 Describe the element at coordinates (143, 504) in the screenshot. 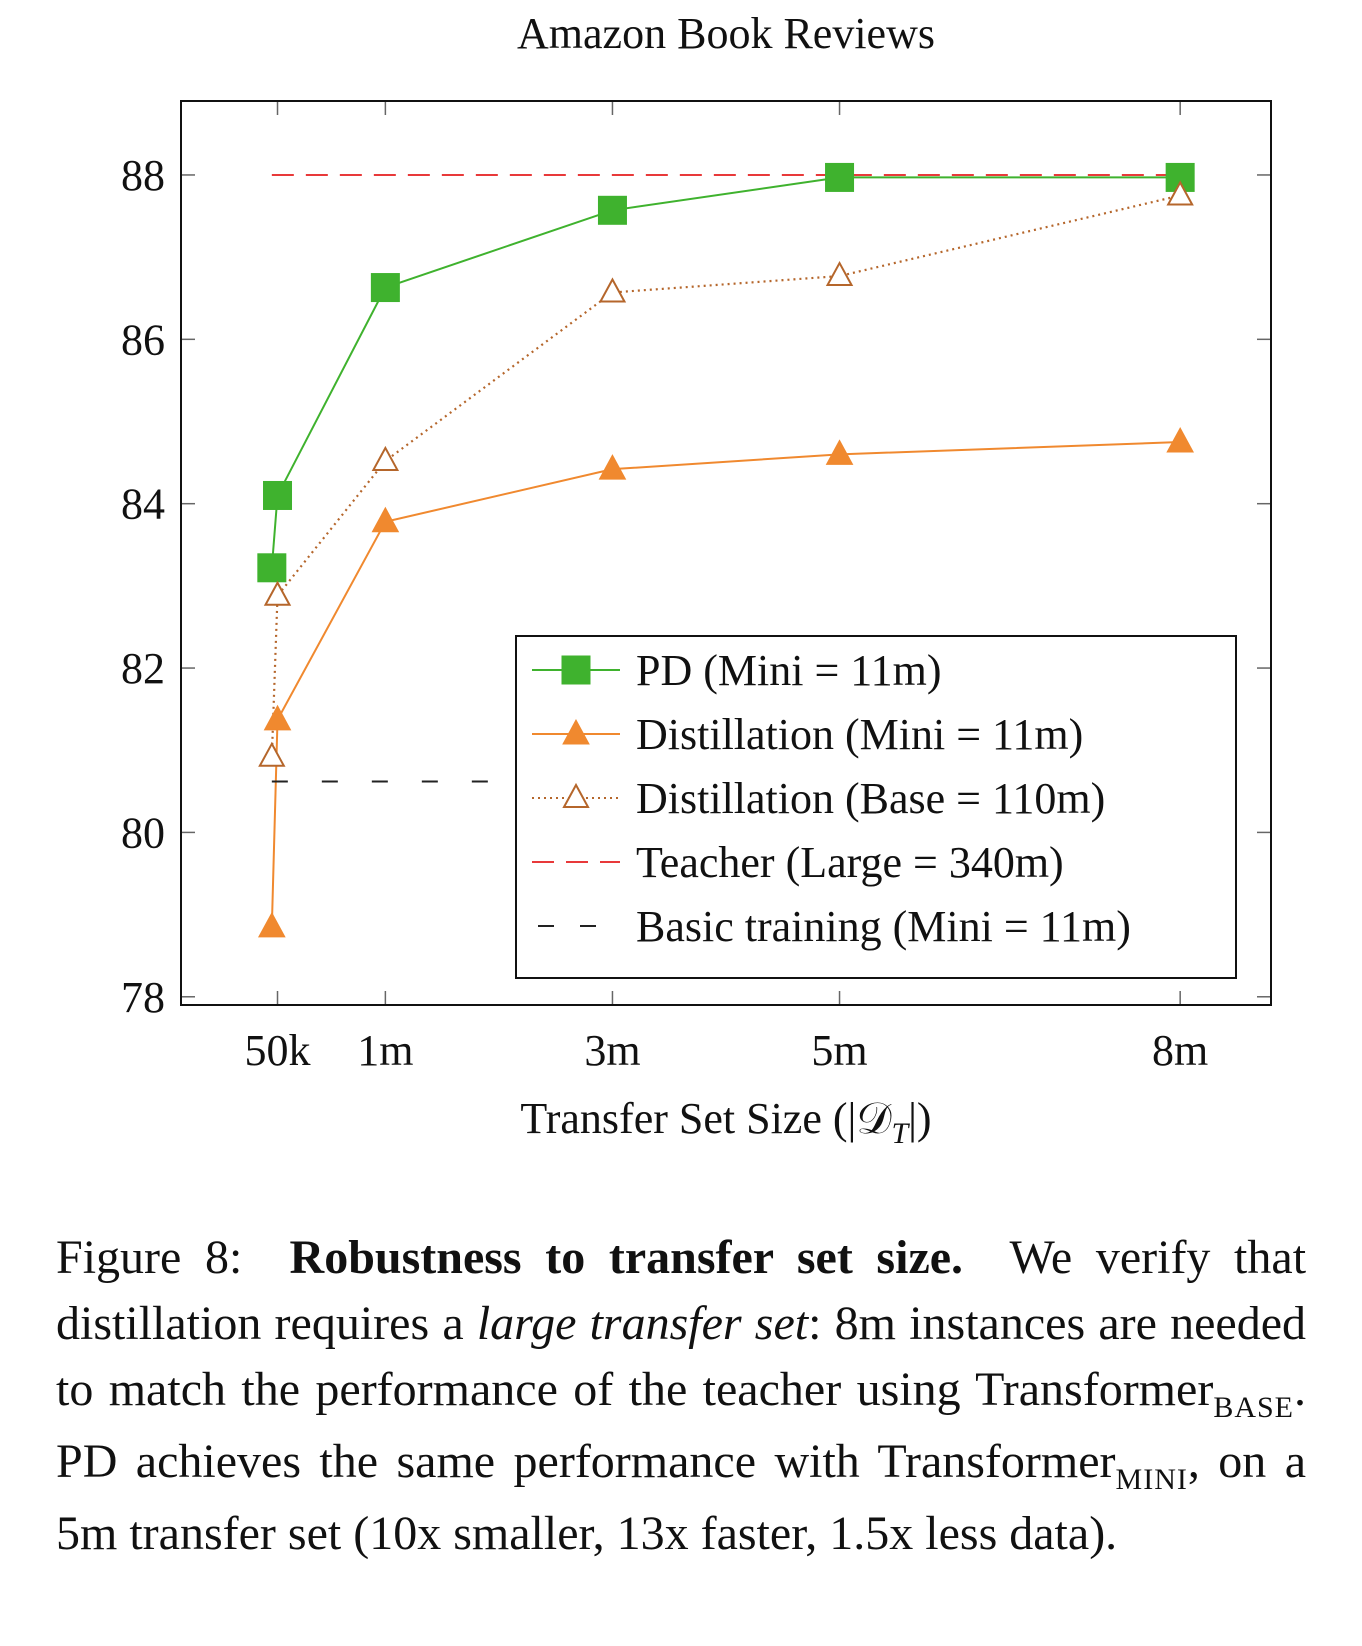

I see `y-tick-label-3: 84` at that location.